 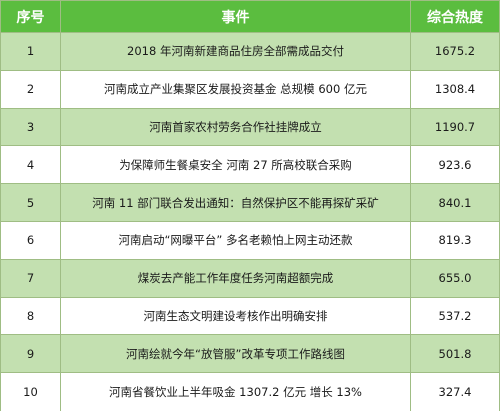 I want to click on table-row: 8 河南生态文明建设考核作出明确安排 537.2, so click(x=250, y=316).